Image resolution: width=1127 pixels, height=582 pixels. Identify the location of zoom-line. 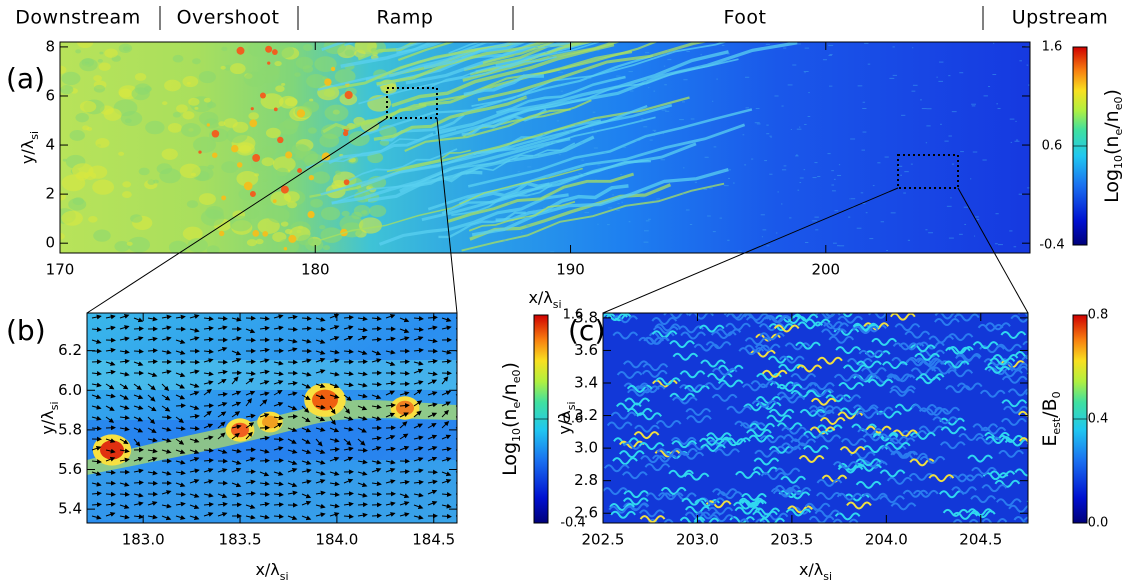
(237, 215).